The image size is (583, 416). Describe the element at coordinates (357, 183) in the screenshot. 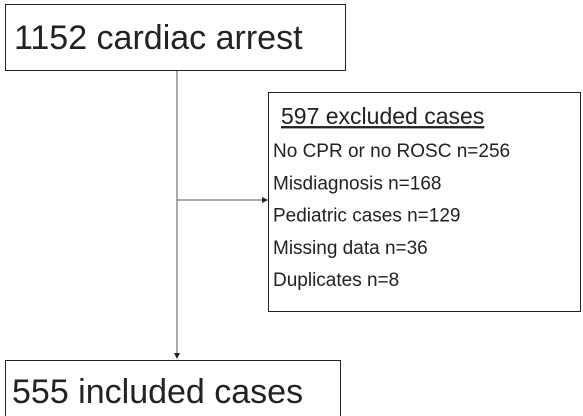

I see `excluded-item: Misdiagnosis n=168` at that location.